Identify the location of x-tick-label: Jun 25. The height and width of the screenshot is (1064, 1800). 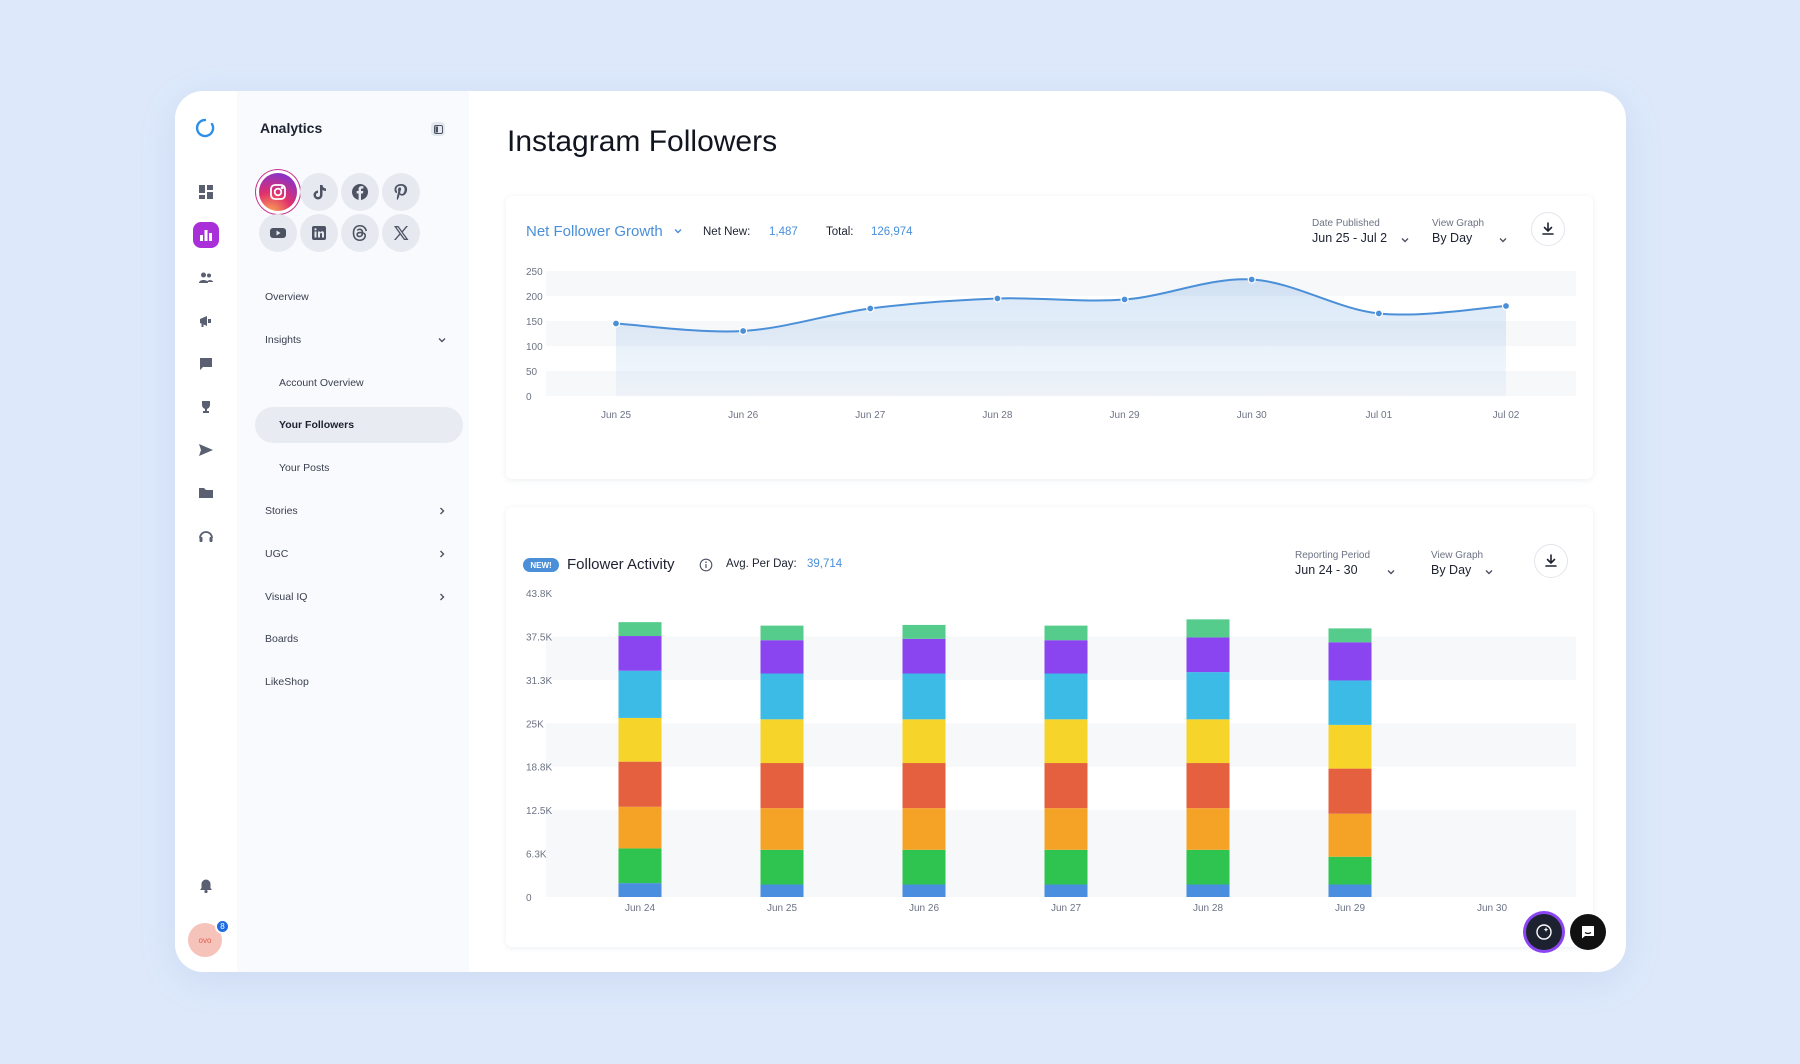
(616, 415).